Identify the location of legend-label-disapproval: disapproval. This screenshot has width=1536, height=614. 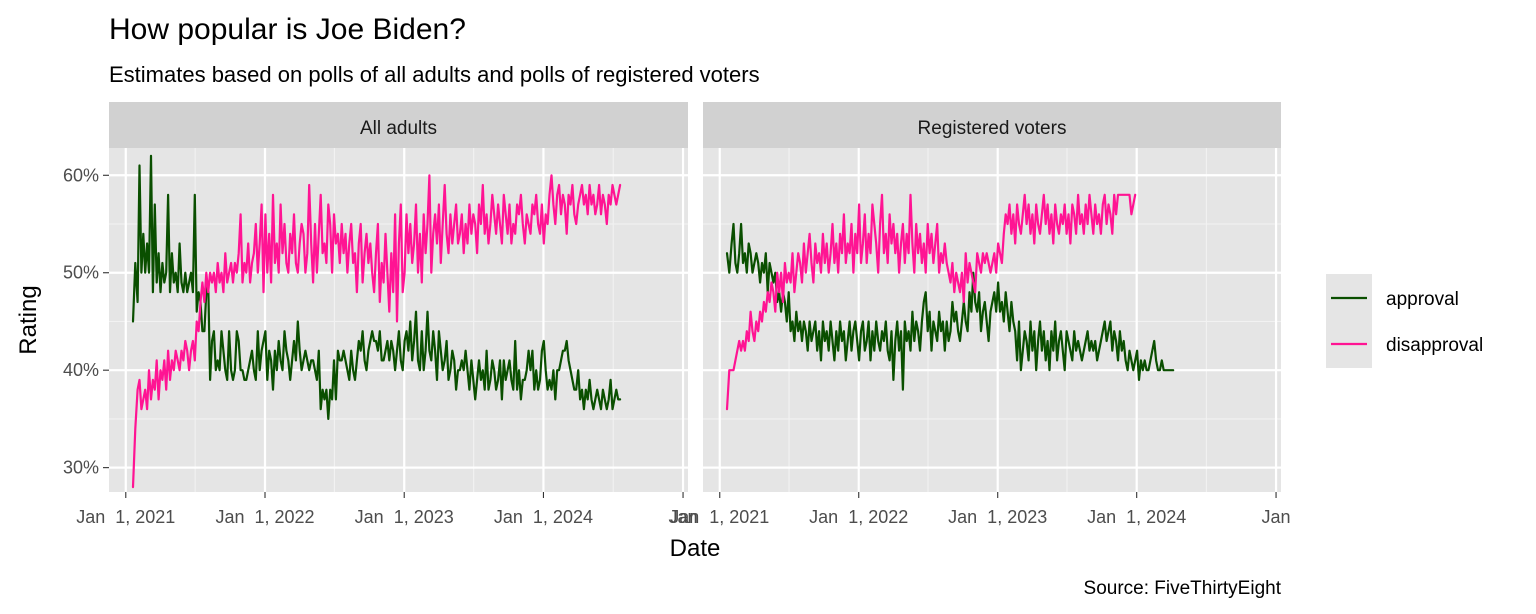
(1434, 345).